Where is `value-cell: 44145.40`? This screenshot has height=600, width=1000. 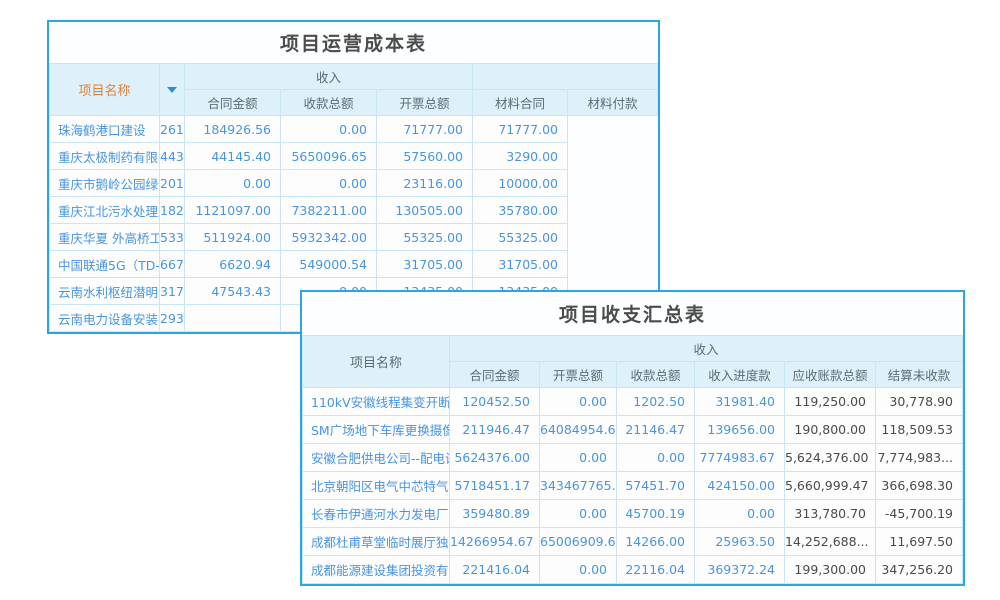 value-cell: 44145.40 is located at coordinates (232, 156).